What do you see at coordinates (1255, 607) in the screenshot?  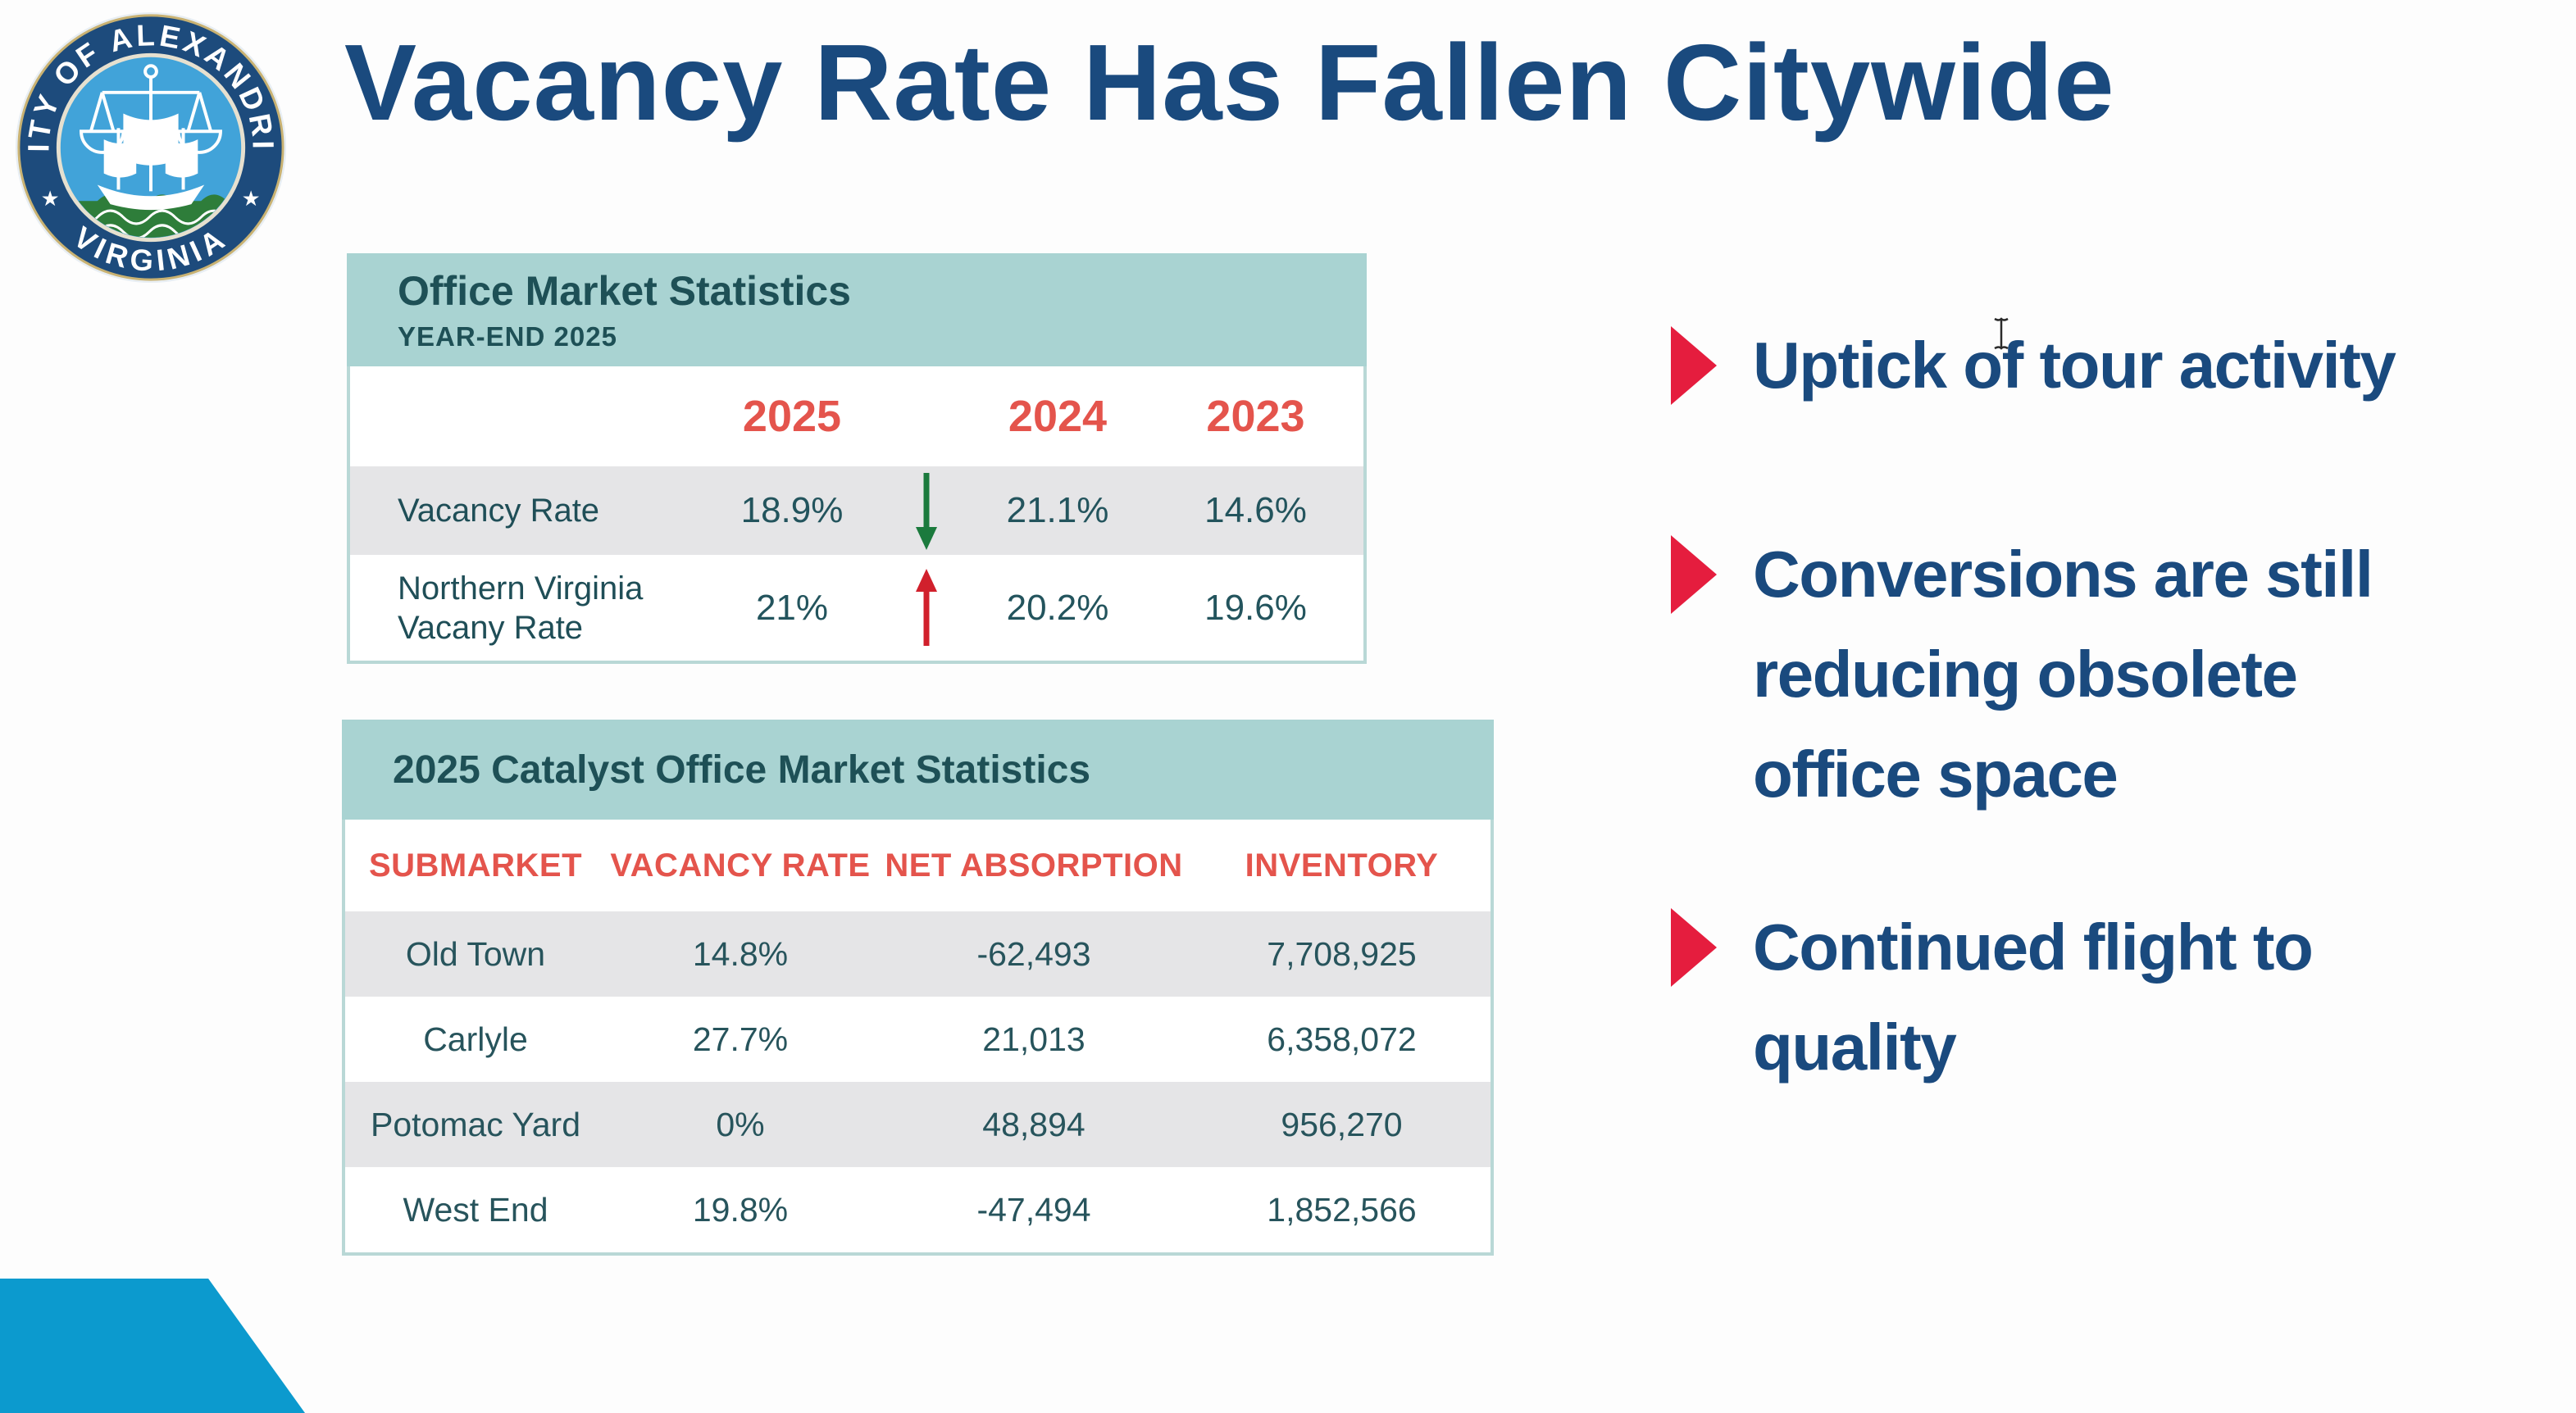 I see `nova-2023-value: 19.6%` at bounding box center [1255, 607].